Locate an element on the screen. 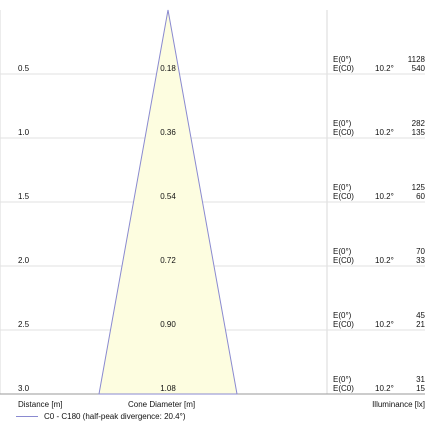  ec0-illuminance-value: 15 is located at coordinates (420, 388).